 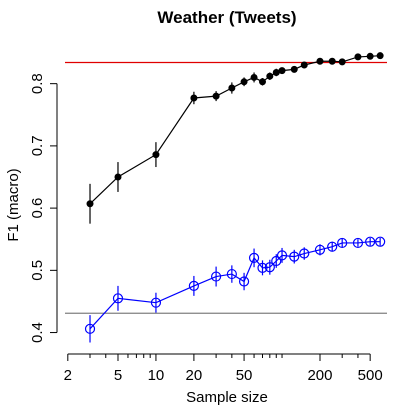 I want to click on x-tick-label: 500, so click(x=370, y=375).